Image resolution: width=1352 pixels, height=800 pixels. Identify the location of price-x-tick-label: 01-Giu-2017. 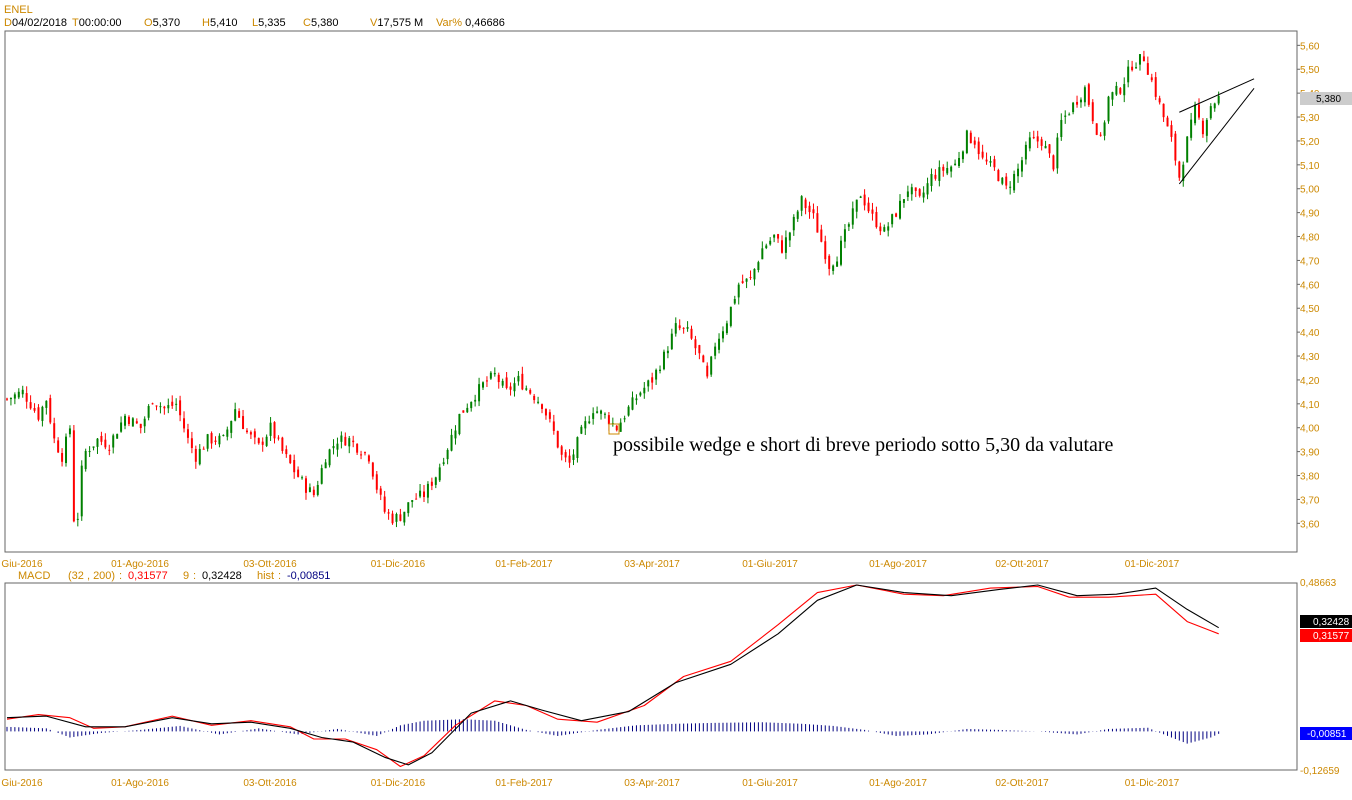
(770, 564).